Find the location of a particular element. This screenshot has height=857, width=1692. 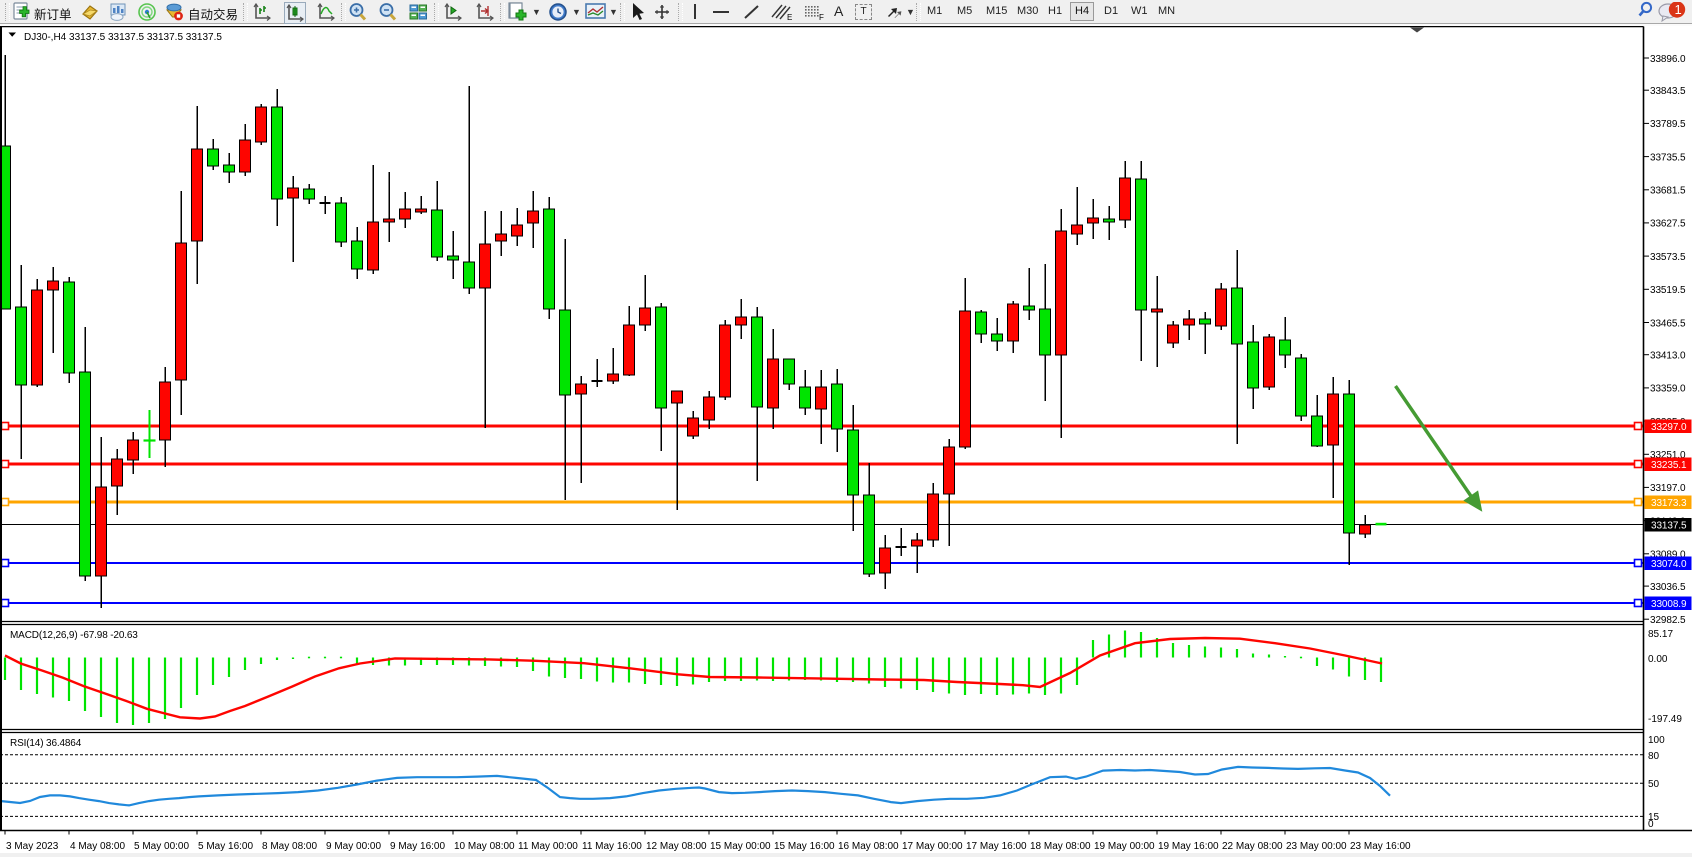

svg-text: 100 is located at coordinates (1656, 740).